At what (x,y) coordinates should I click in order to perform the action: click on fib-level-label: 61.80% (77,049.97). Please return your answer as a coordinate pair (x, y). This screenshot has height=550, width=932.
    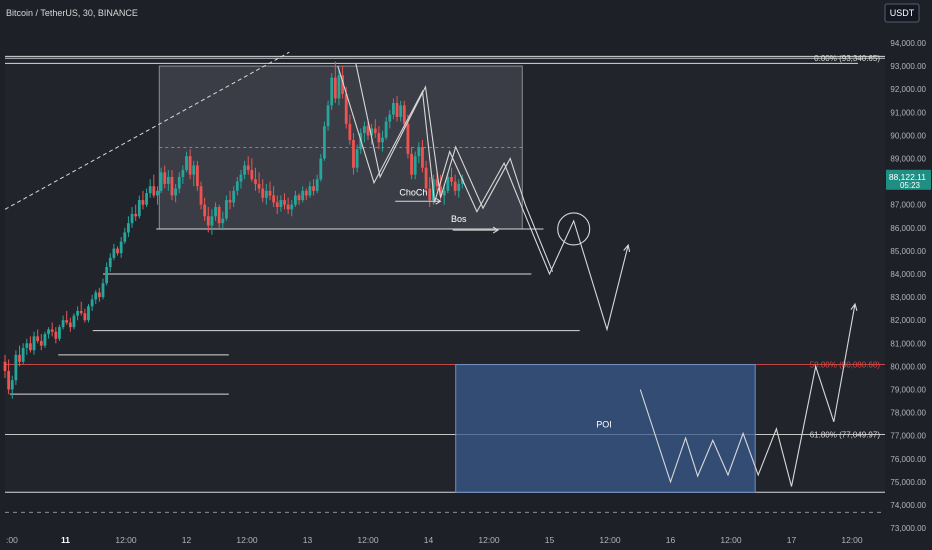
    Looking at the image, I should click on (845, 435).